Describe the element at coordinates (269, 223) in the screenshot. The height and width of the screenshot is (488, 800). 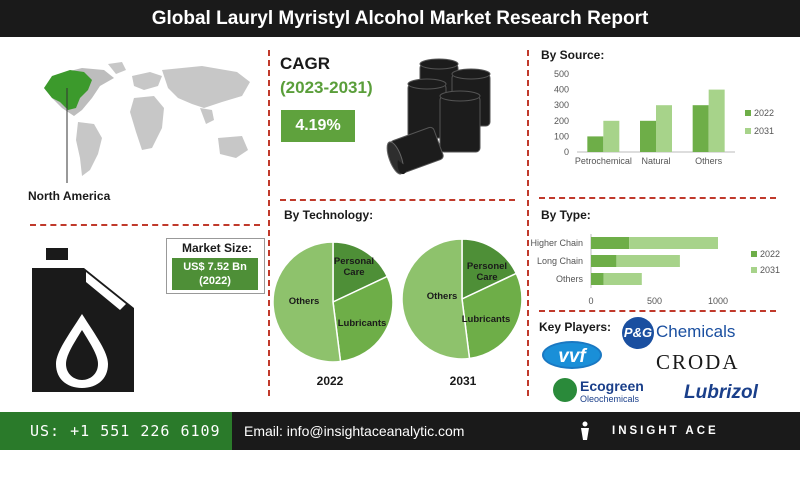
I see `vertical-divider-left` at that location.